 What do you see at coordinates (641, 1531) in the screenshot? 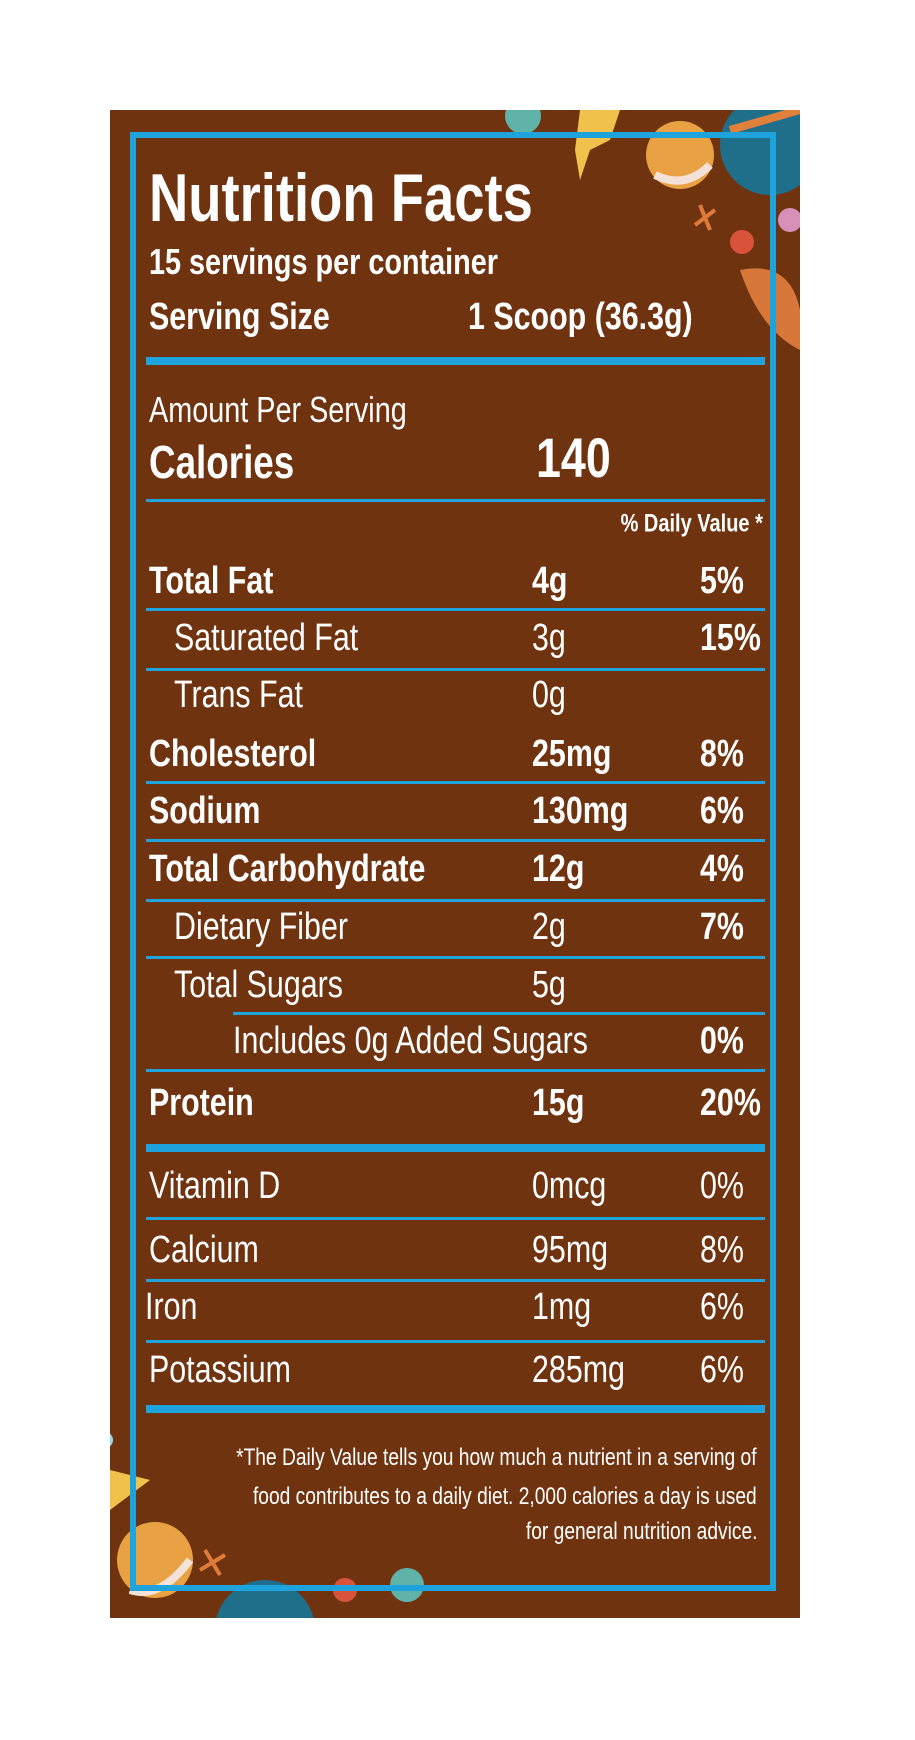
I see `footnote-line: for general nutrition advice.` at bounding box center [641, 1531].